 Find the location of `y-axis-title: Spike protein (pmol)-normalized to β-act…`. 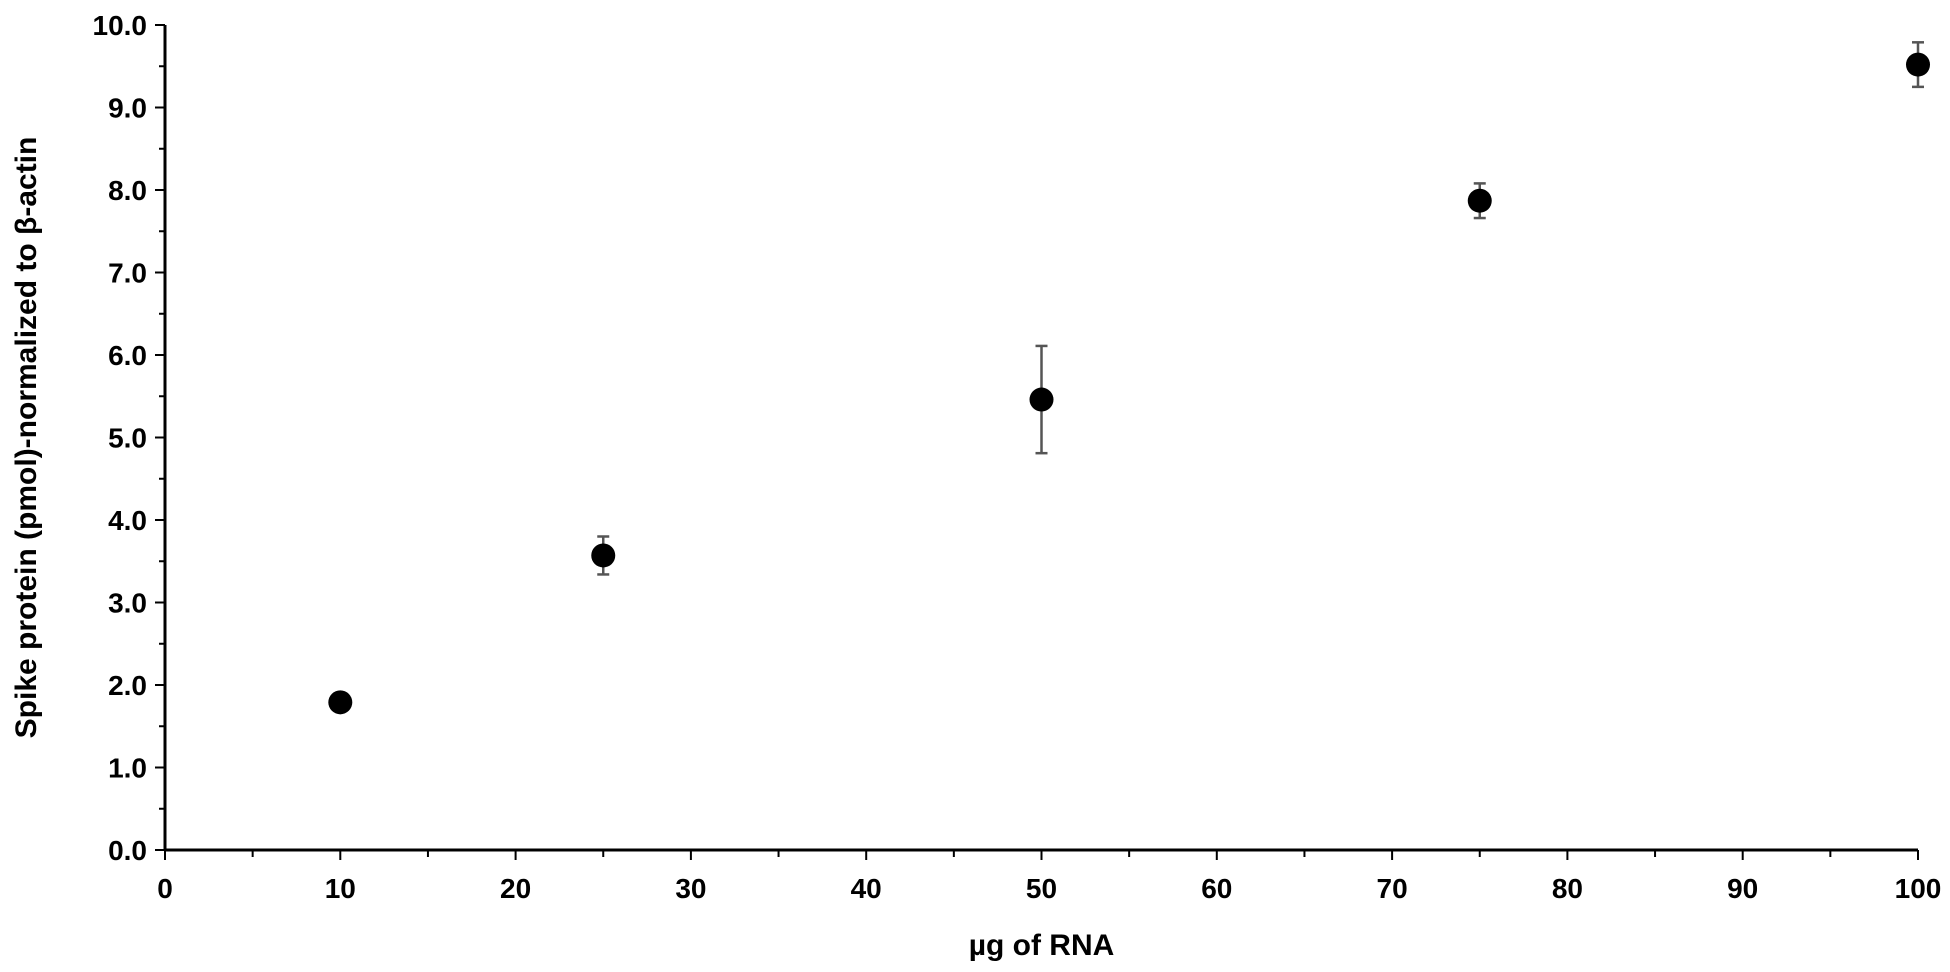

y-axis-title: Spike protein (pmol)-normalized to β-act… is located at coordinates (26, 438).